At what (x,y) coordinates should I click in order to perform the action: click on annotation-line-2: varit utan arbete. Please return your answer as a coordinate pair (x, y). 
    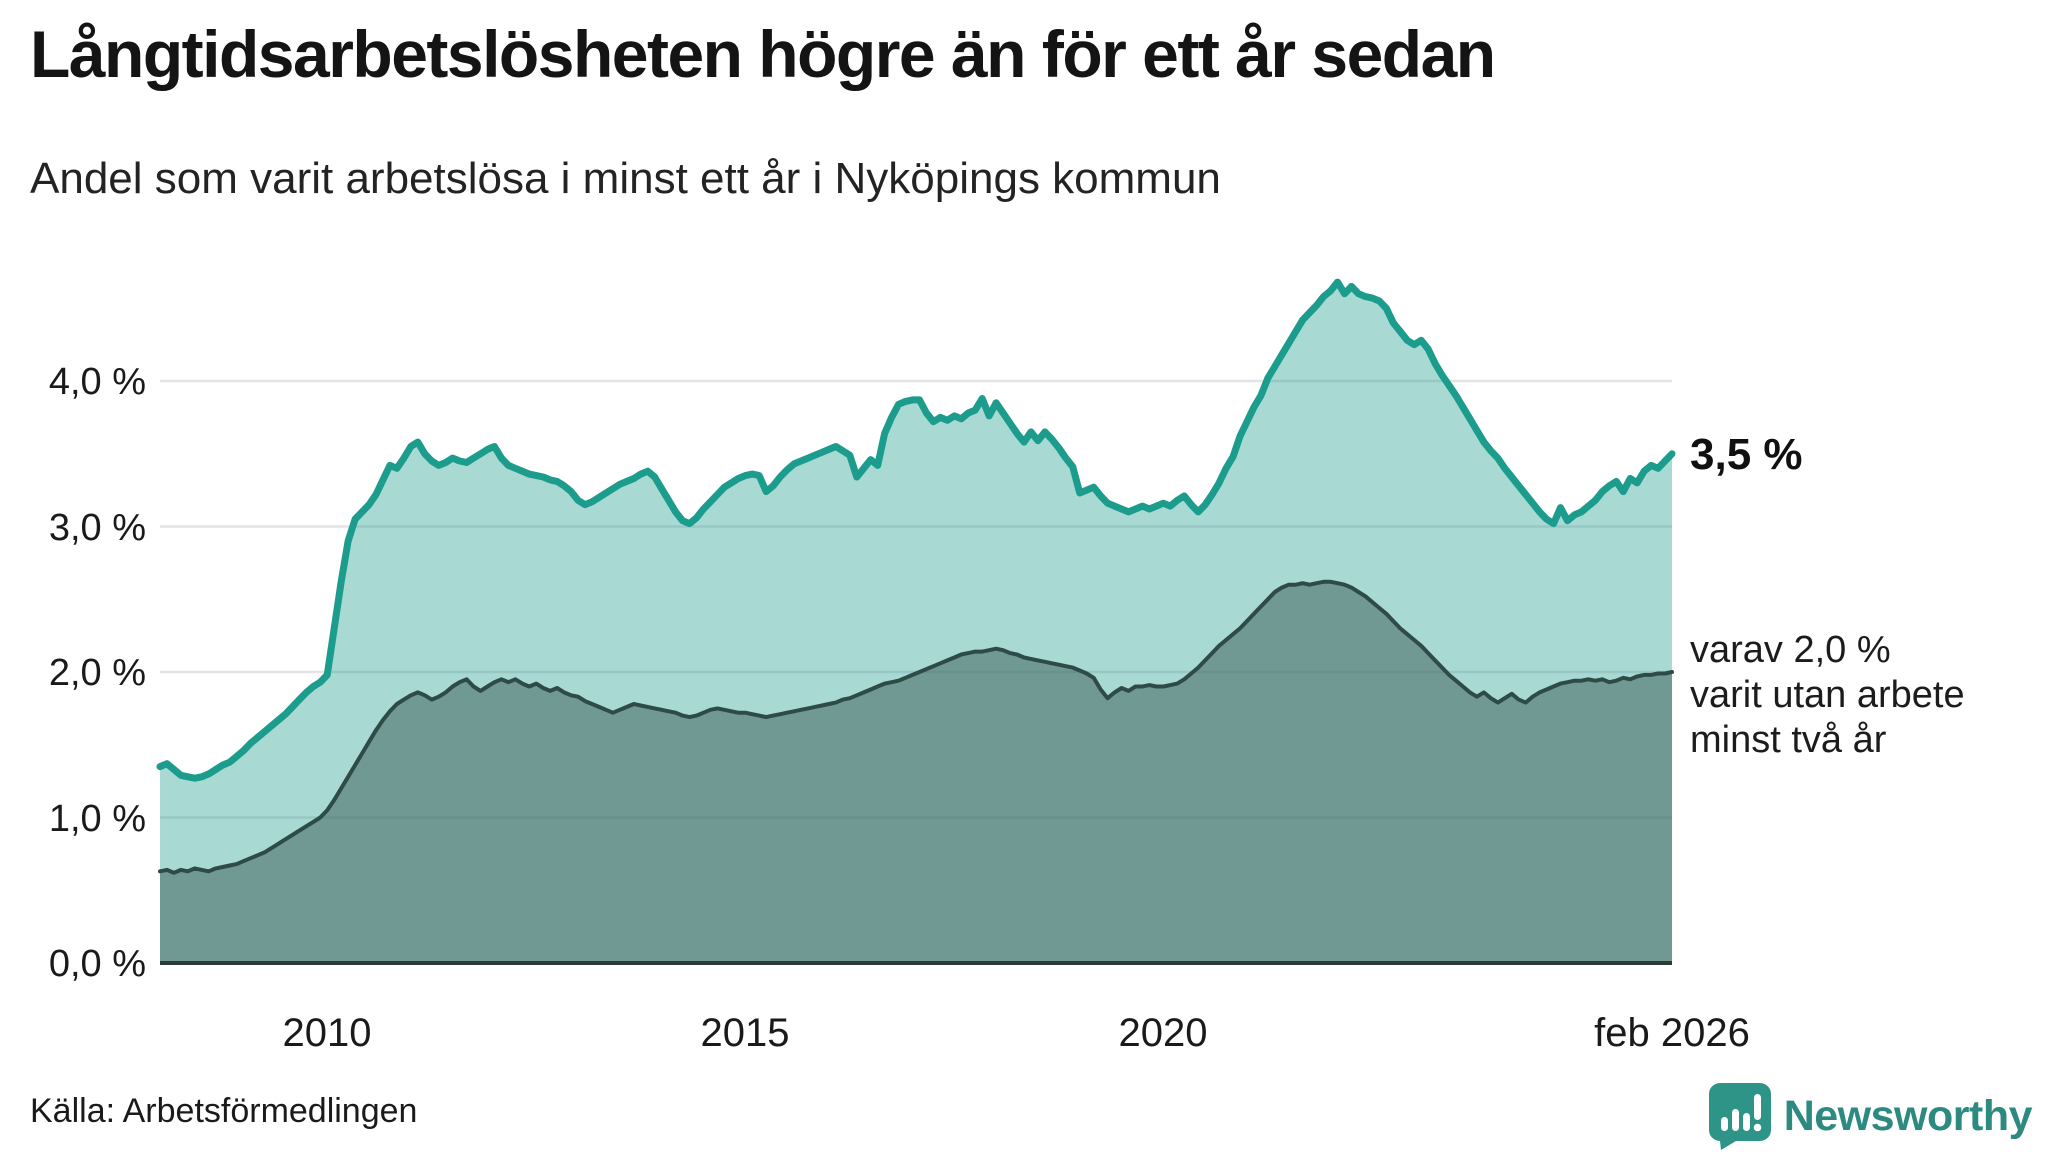
    Looking at the image, I should click on (1827, 695).